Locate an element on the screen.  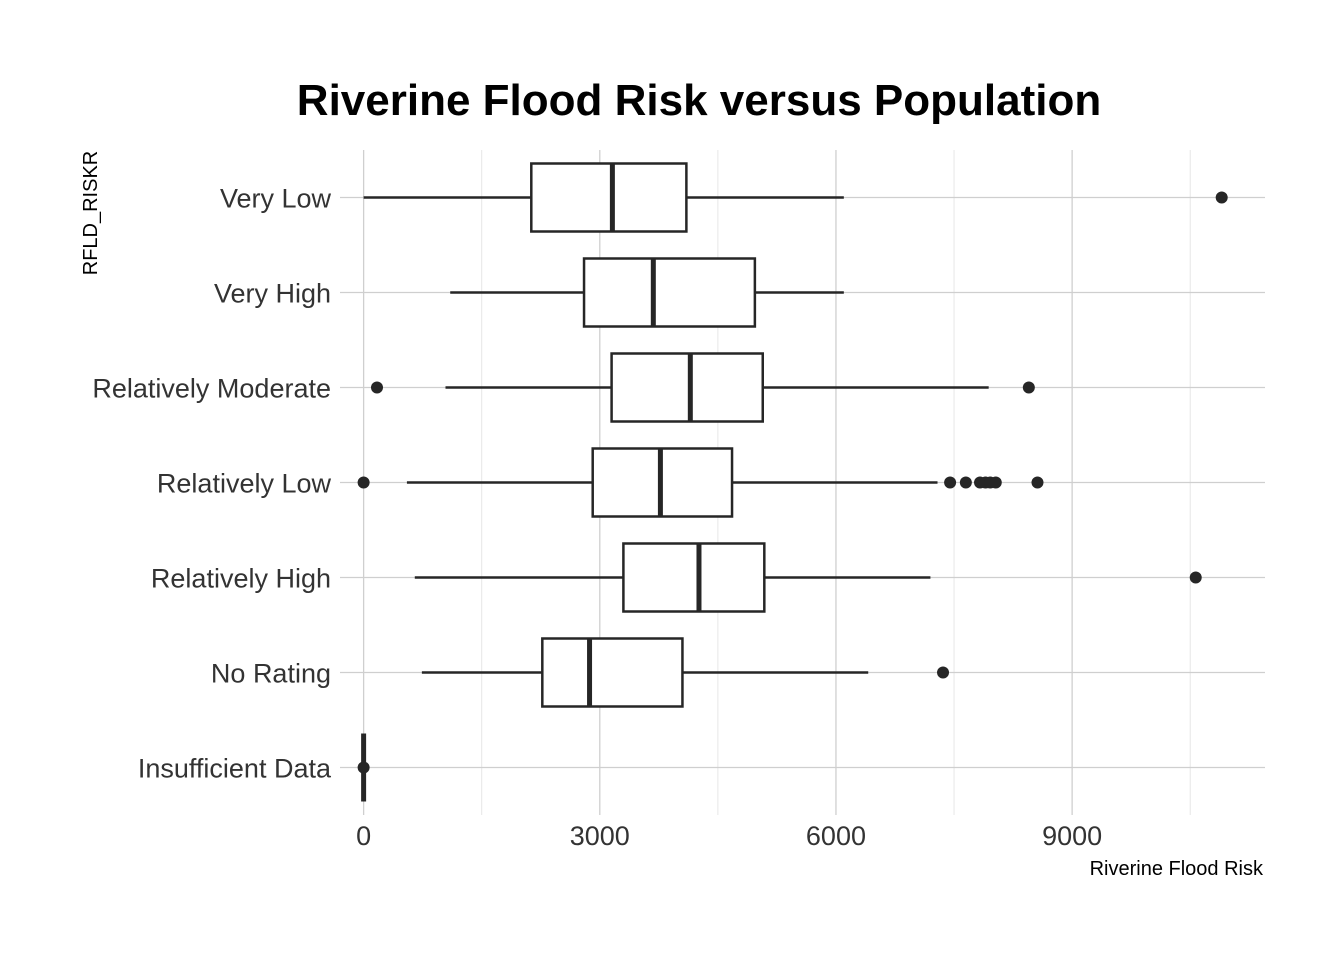
box-relatively-high is located at coordinates (808, 577).